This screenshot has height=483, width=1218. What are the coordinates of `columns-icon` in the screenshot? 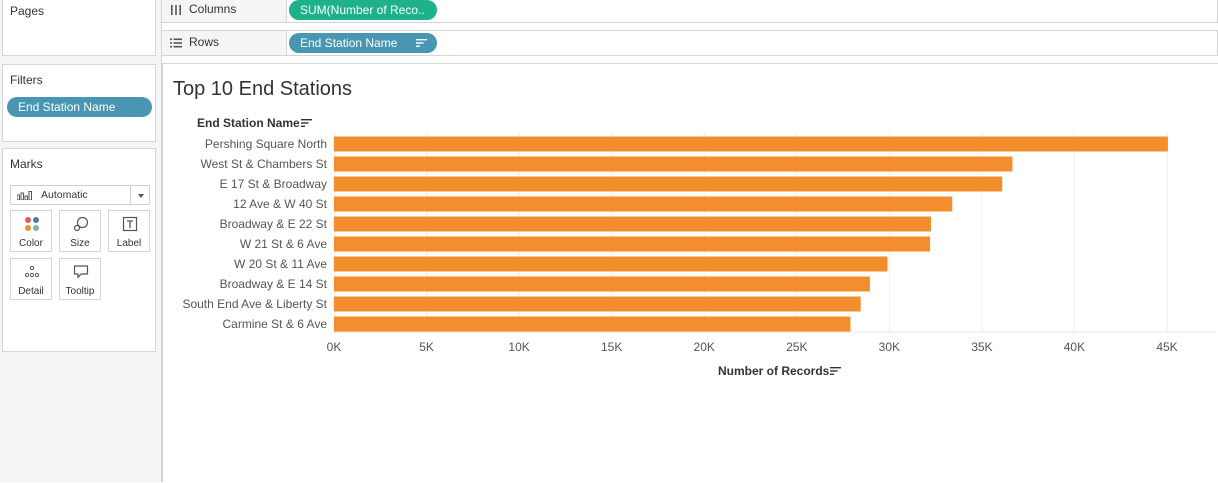 It's located at (176, 10).